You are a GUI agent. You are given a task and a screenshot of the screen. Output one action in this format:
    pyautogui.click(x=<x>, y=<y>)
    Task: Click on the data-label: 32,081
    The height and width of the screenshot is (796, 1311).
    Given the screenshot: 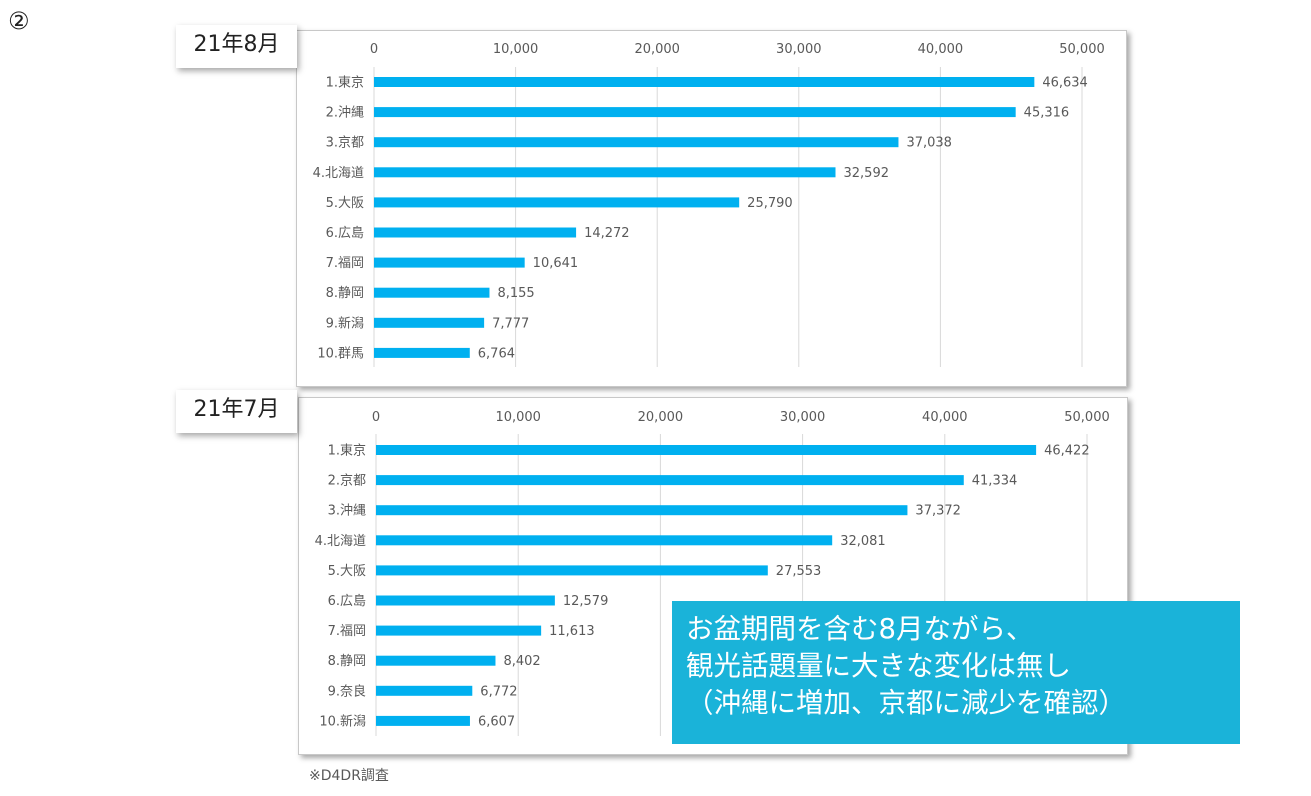 What is the action you would take?
    pyautogui.click(x=863, y=541)
    